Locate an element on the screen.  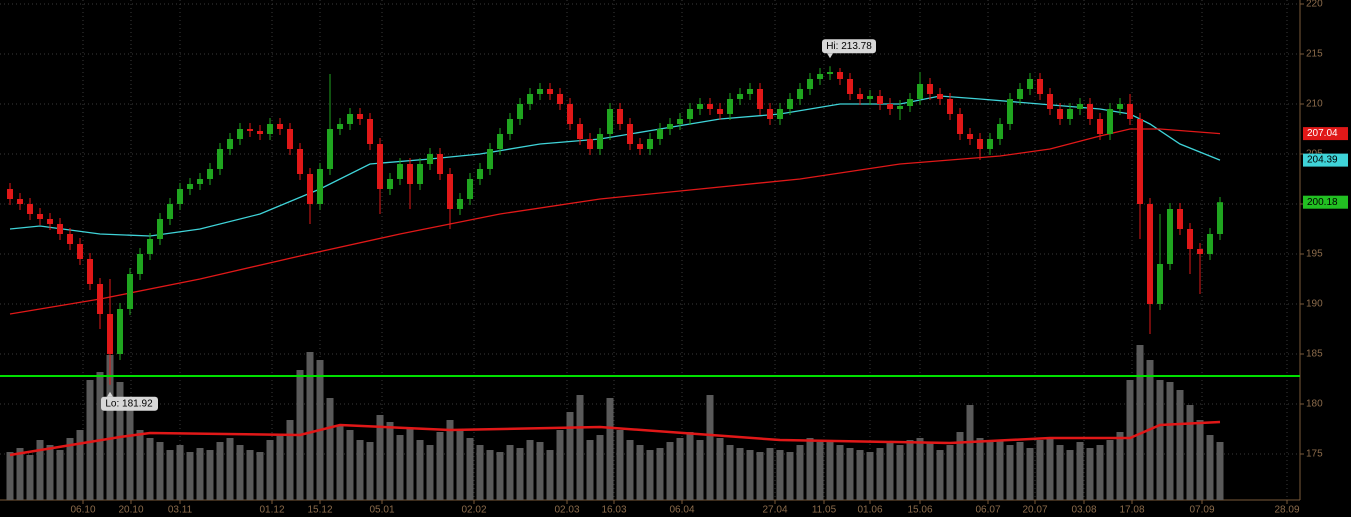
x-tick-label: 15.12 is located at coordinates (319, 510).